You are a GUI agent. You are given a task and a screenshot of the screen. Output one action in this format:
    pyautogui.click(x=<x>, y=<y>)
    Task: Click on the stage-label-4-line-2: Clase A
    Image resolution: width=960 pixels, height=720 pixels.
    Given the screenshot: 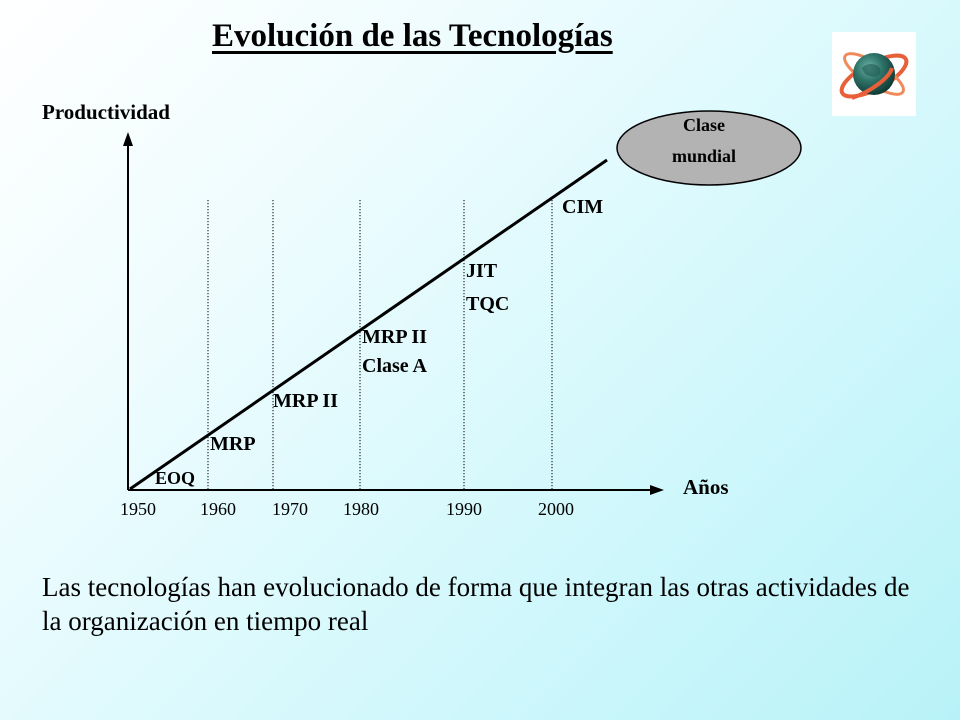 What is the action you would take?
    pyautogui.click(x=395, y=366)
    